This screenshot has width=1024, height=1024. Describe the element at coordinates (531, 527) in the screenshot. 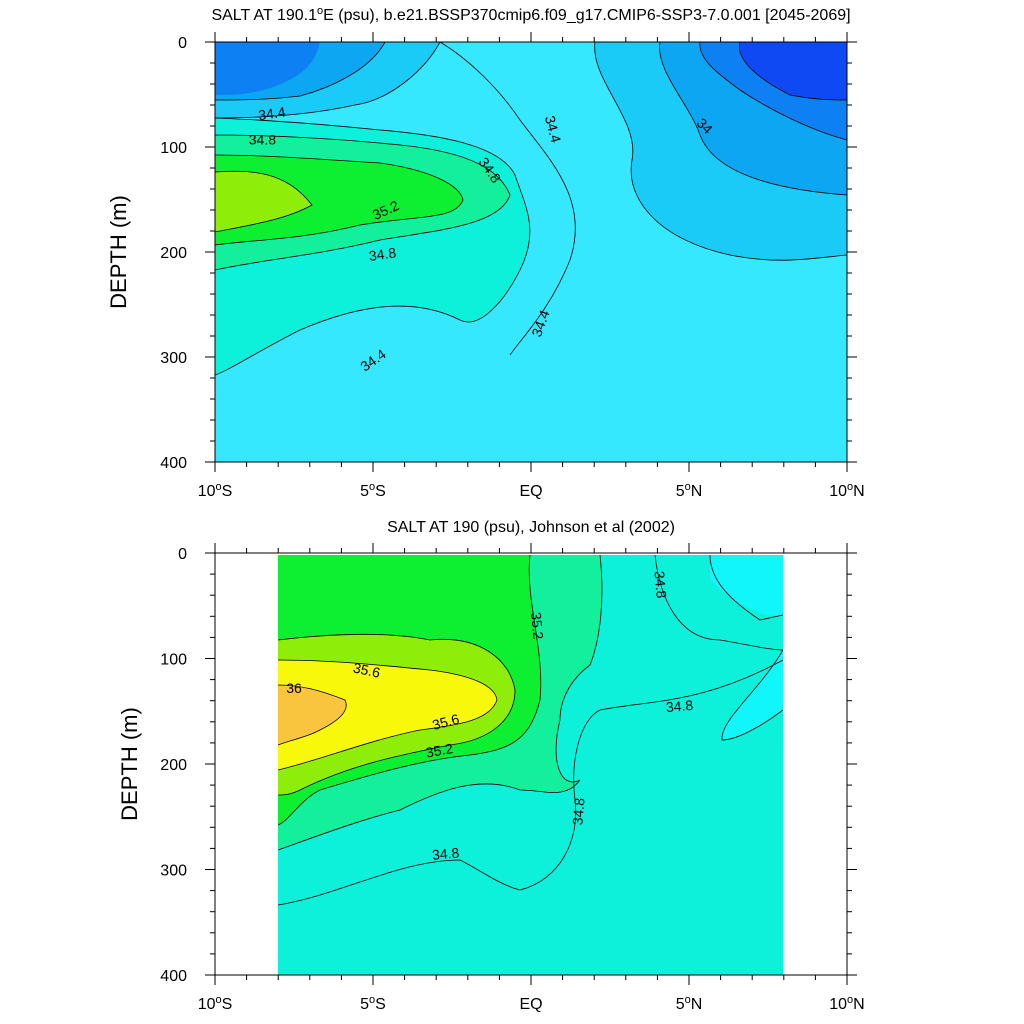

I see `panel-obs-title: SALT AT 190 (psu), Johnson et al (2002)` at that location.